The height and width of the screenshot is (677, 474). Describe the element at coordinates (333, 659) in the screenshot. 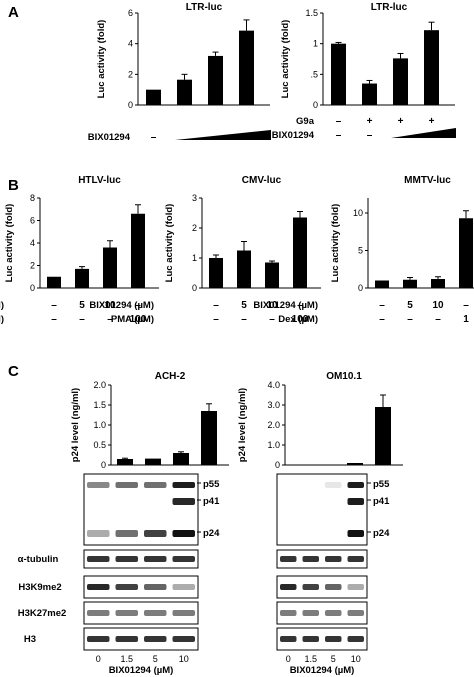

I see `dose-label: 5` at that location.